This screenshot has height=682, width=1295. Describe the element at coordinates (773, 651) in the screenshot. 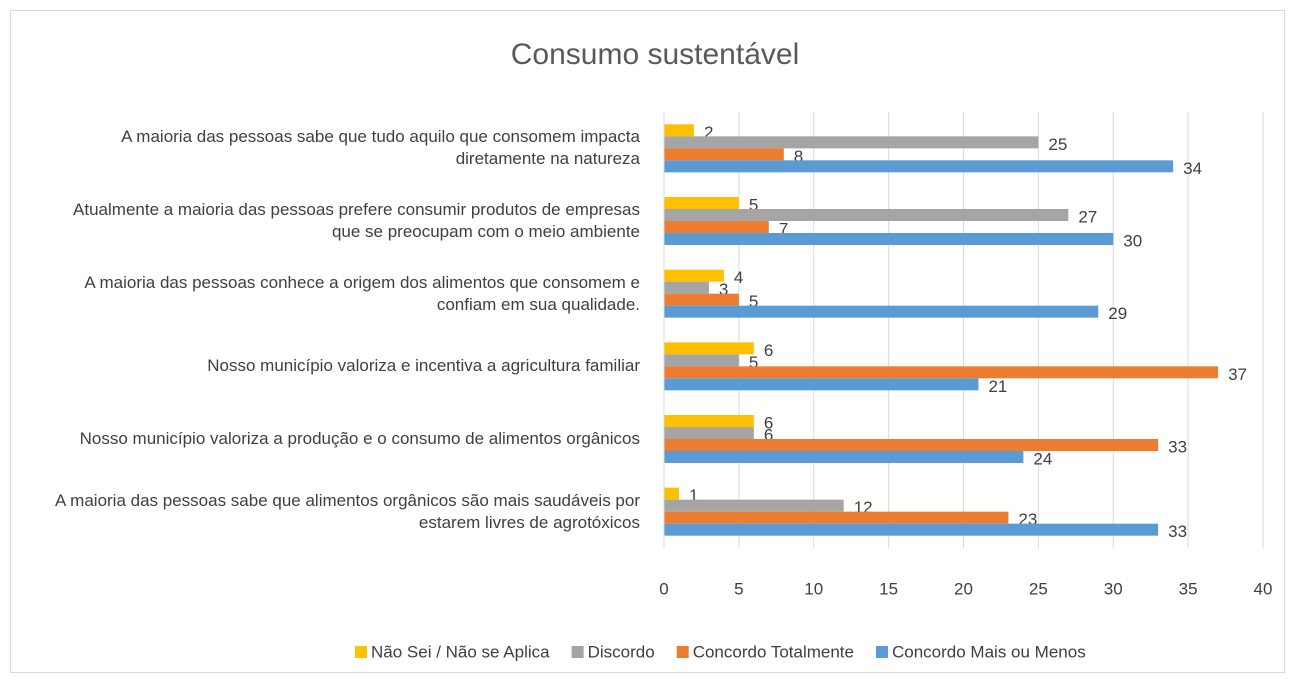

I see `legend-label: Concordo Totalmente` at that location.